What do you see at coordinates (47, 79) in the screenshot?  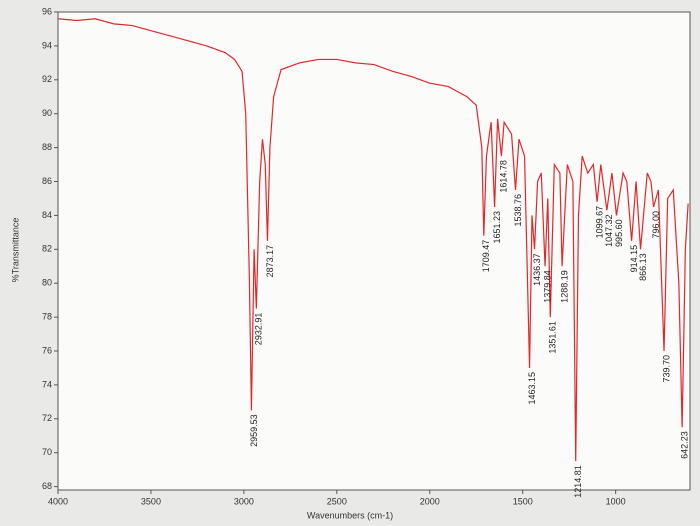 I see `y-tick-label: 92` at bounding box center [47, 79].